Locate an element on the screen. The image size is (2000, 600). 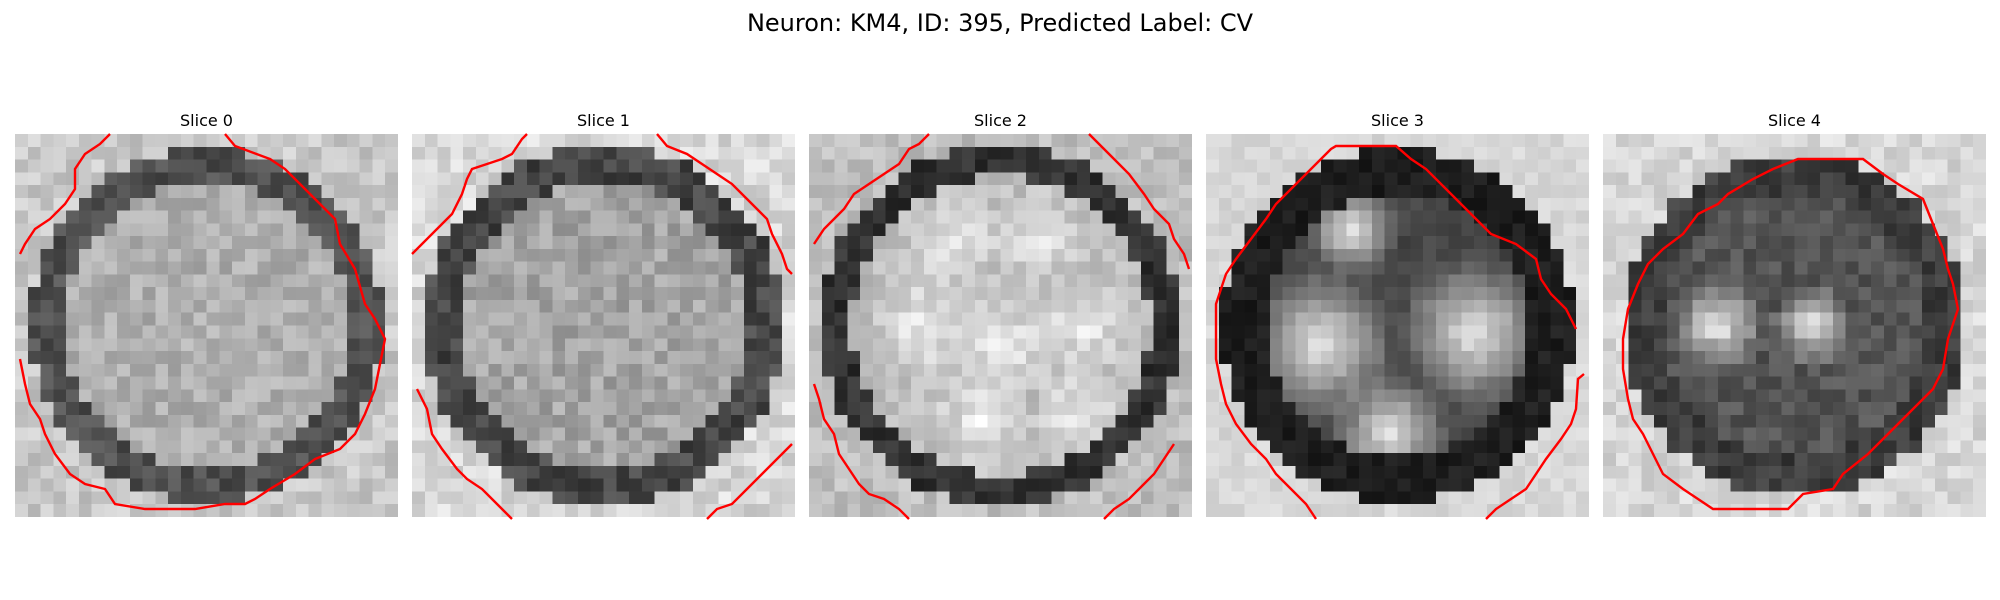
slice-title-2: Slice 2 is located at coordinates (1000, 121).